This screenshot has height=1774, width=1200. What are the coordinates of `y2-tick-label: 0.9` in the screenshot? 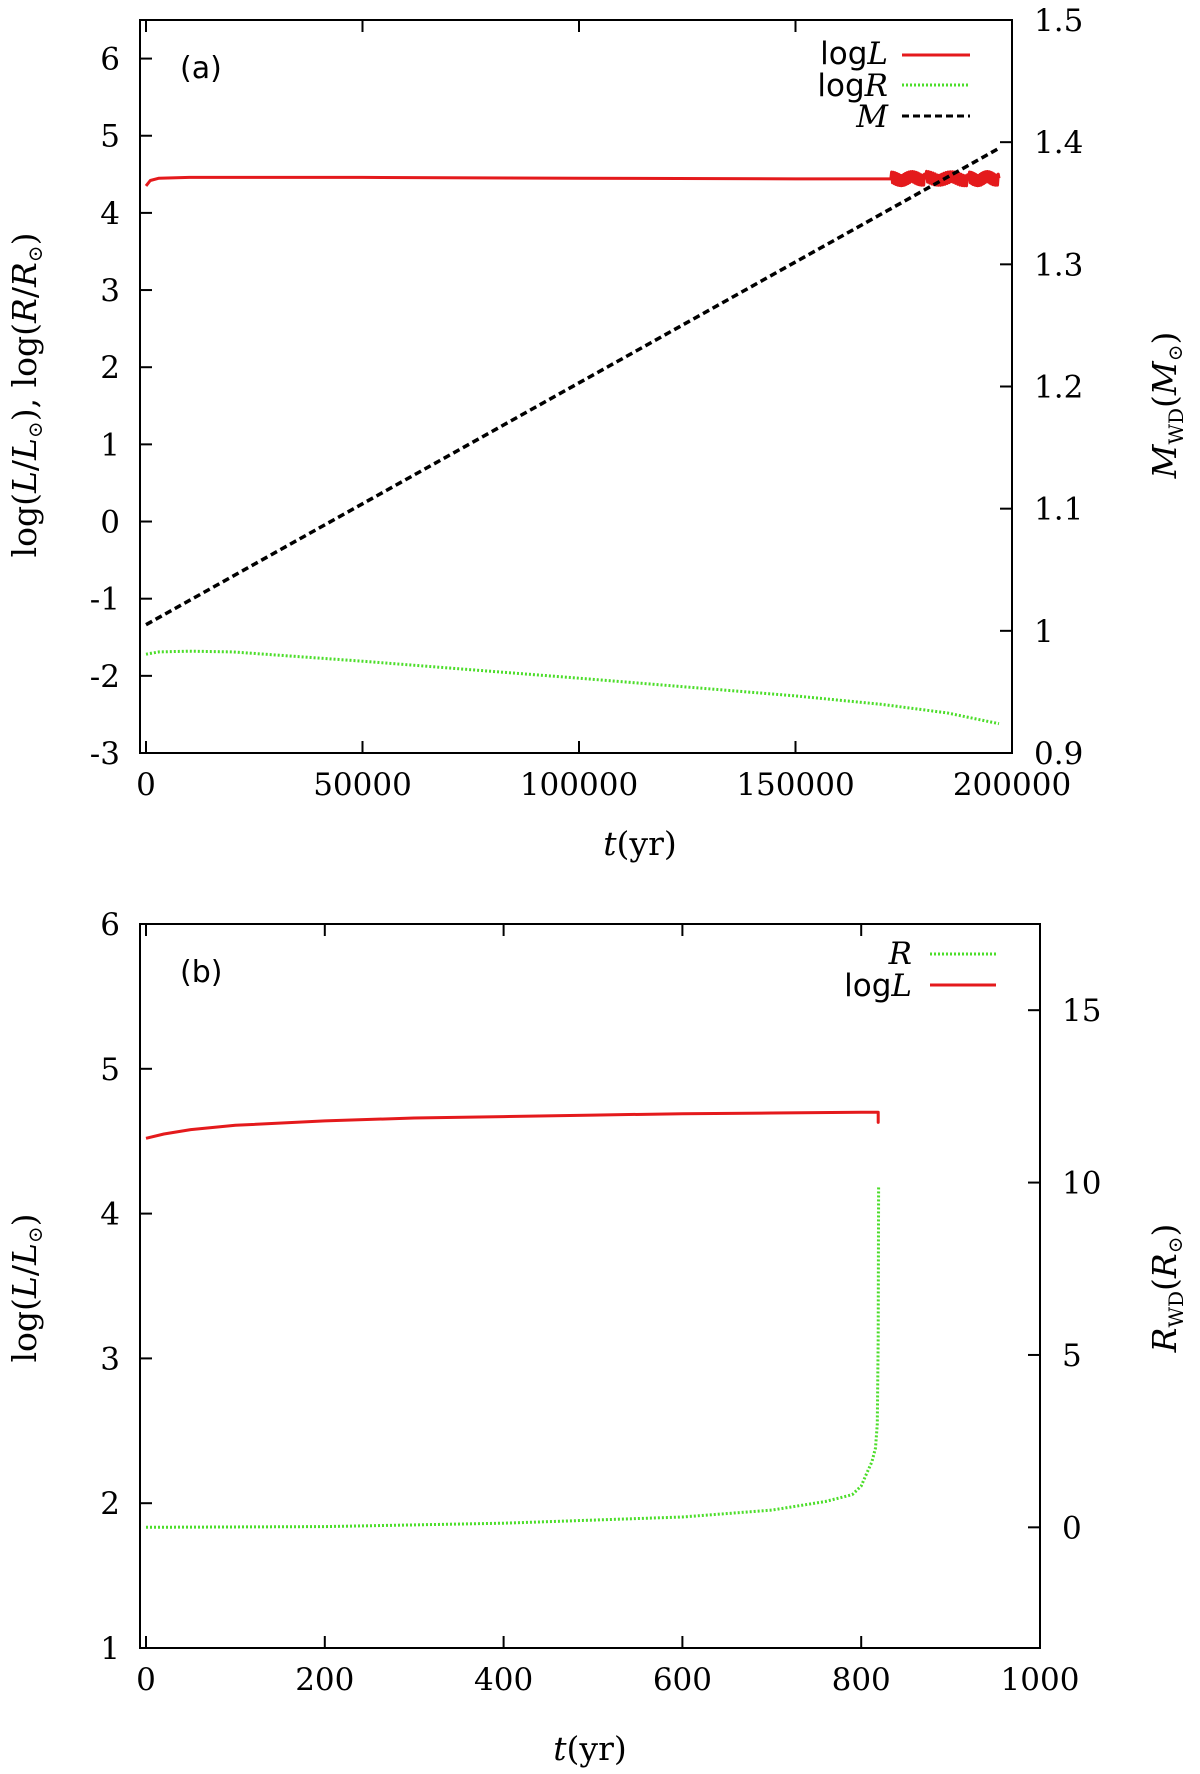 It's located at (1058, 754).